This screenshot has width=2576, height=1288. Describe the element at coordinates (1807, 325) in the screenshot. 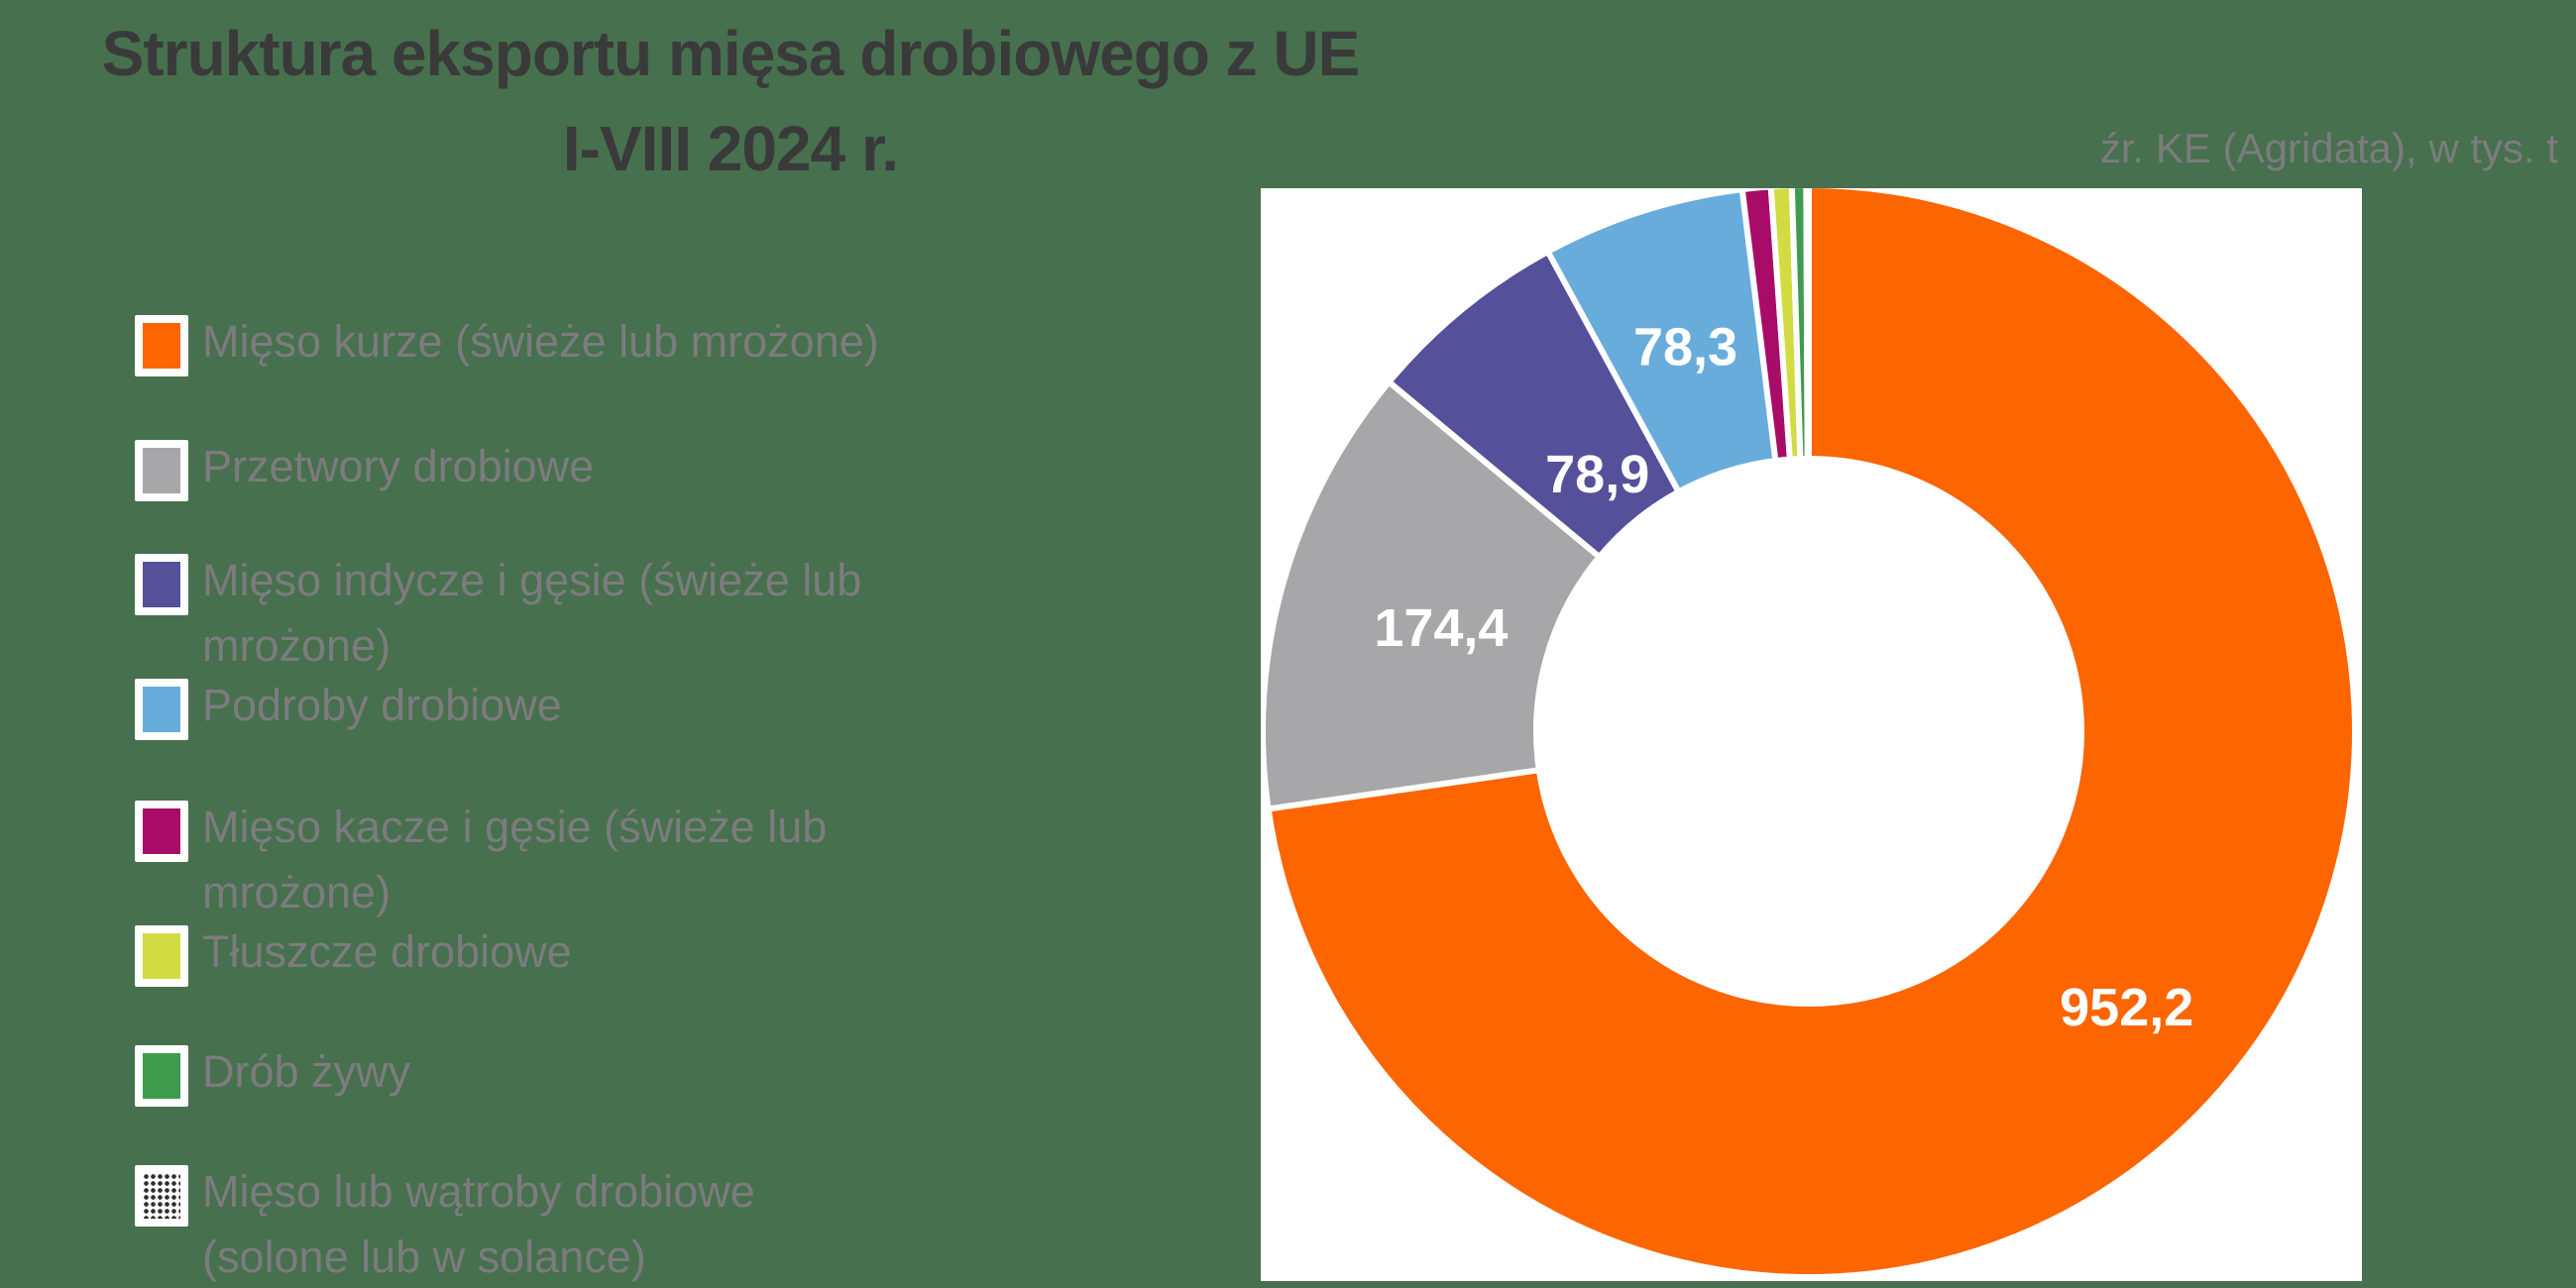

I see `donut-slice` at that location.